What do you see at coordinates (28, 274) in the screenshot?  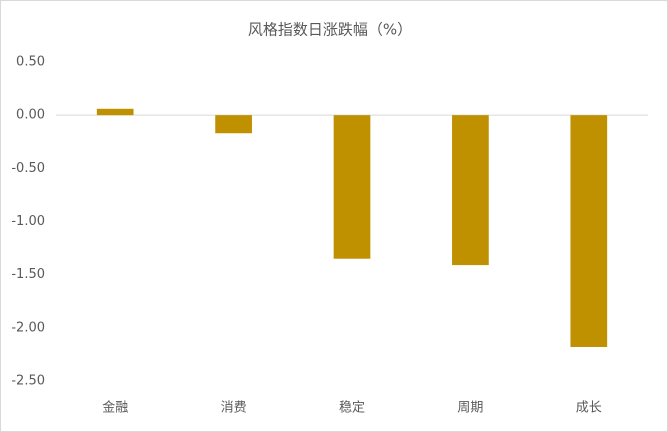 I see `y-tick-label: -1.50` at bounding box center [28, 274].